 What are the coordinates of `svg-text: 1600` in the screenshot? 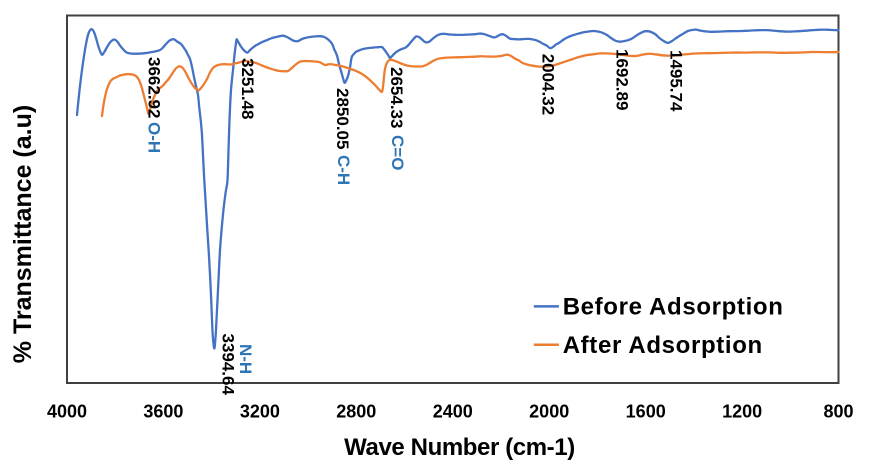 It's located at (646, 412).